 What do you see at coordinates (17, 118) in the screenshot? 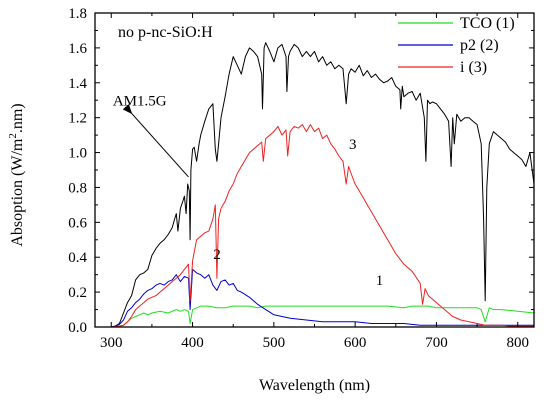
I see `y-axis-label-part: .nm)` at bounding box center [17, 118].